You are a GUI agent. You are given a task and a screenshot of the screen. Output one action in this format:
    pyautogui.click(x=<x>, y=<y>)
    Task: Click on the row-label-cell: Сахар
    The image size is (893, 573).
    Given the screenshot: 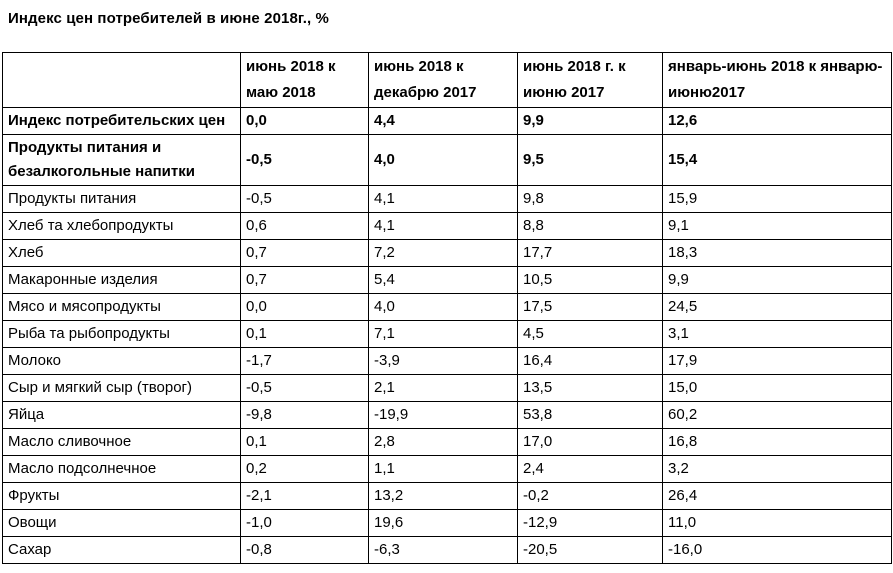 What is the action you would take?
    pyautogui.click(x=121, y=550)
    